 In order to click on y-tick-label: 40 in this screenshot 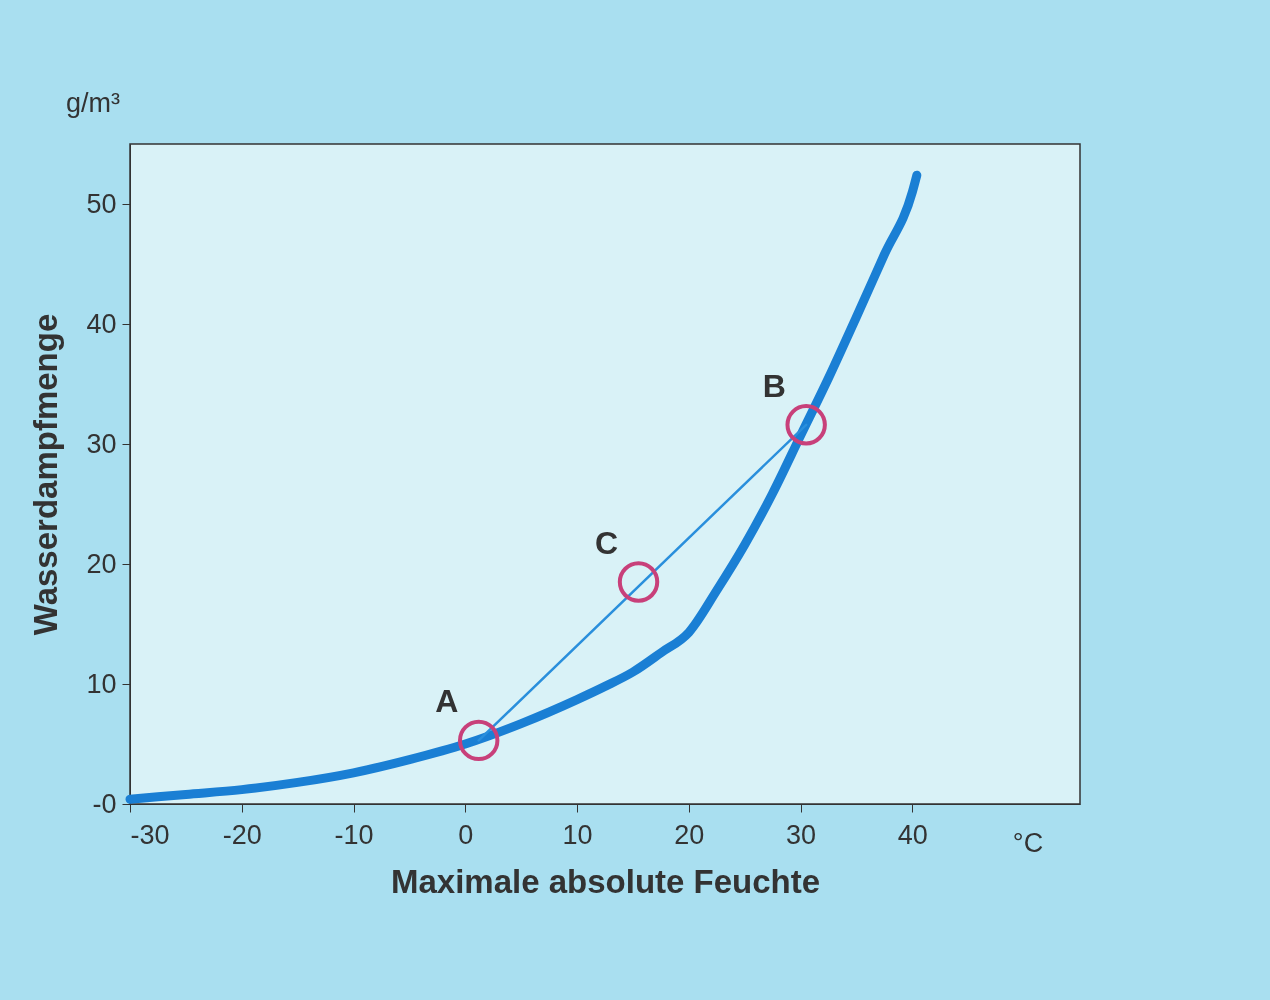, I will do `click(101, 323)`.